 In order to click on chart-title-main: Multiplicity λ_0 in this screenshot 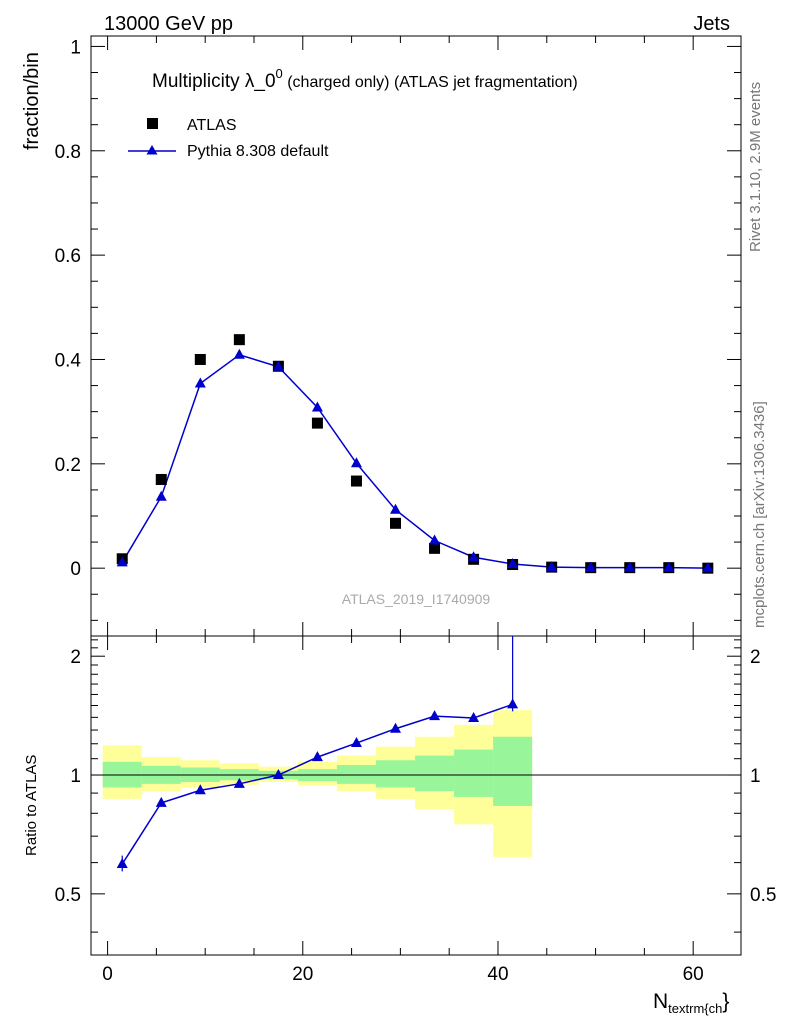, I will do `click(214, 81)`.